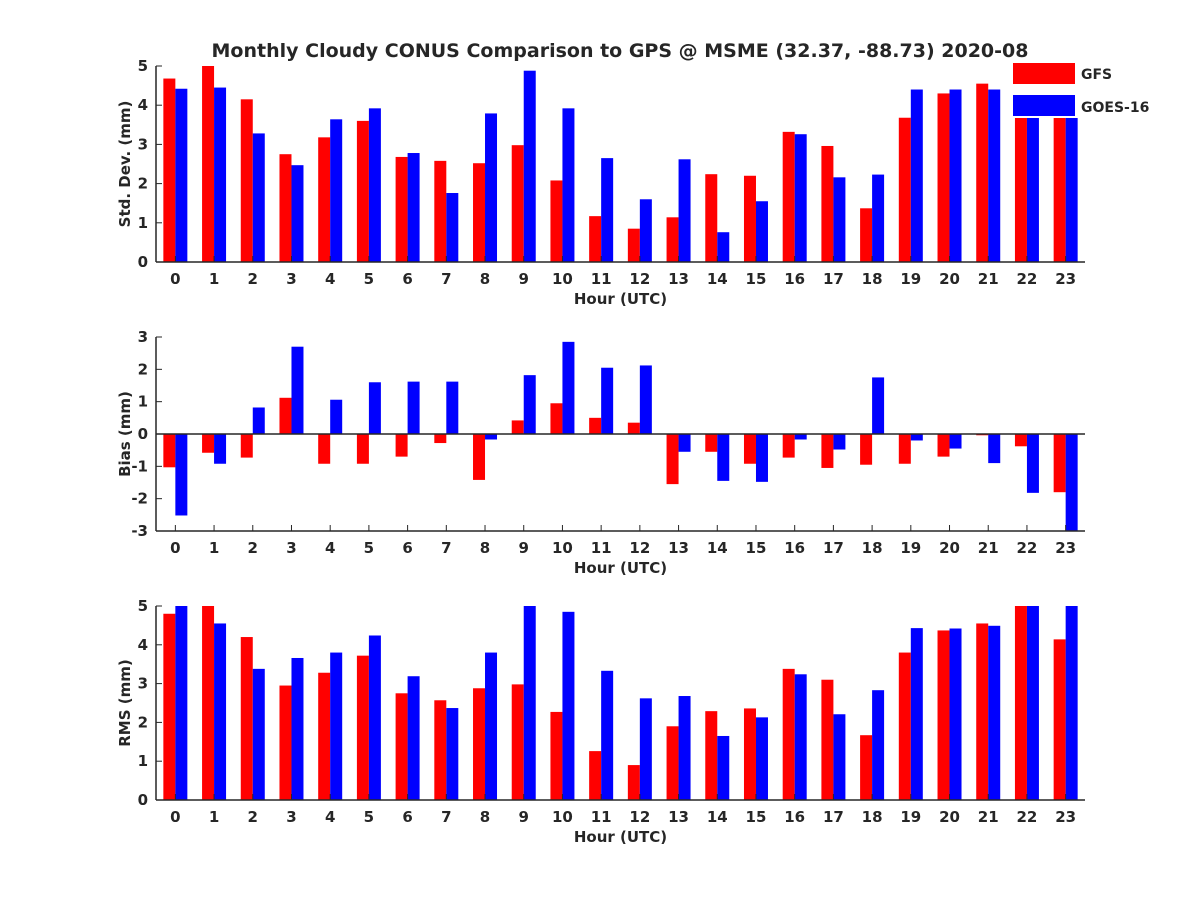 Image resolution: width=1200 pixels, height=904 pixels. What do you see at coordinates (143, 369) in the screenshot?
I see `y-tick-label: 2` at bounding box center [143, 369].